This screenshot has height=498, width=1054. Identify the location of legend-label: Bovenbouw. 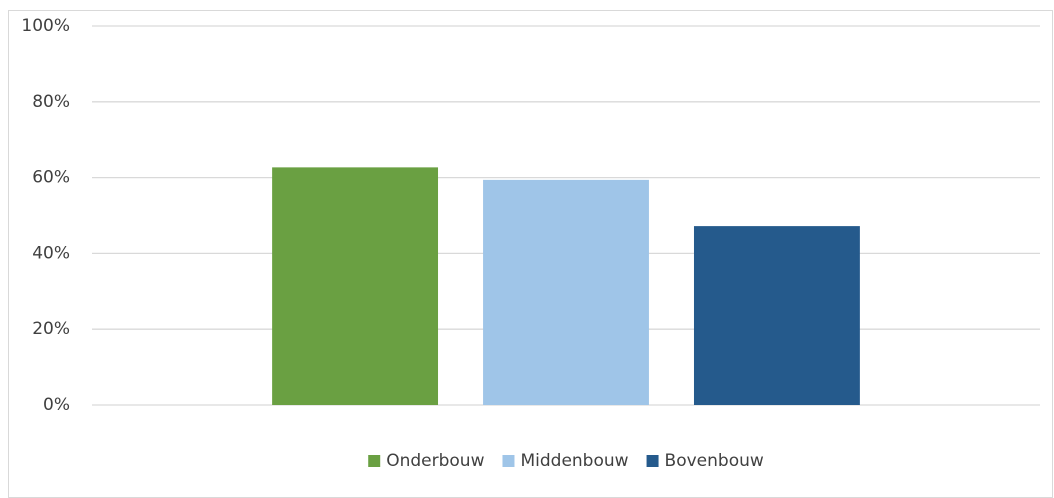
(714, 461).